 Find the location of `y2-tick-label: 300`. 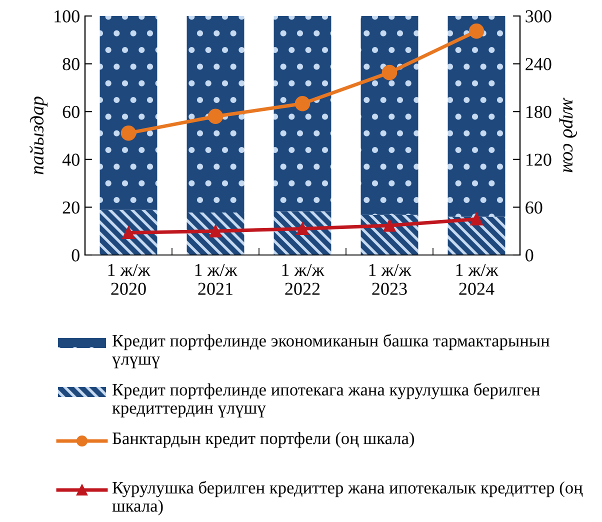

y2-tick-label: 300 is located at coordinates (539, 16).